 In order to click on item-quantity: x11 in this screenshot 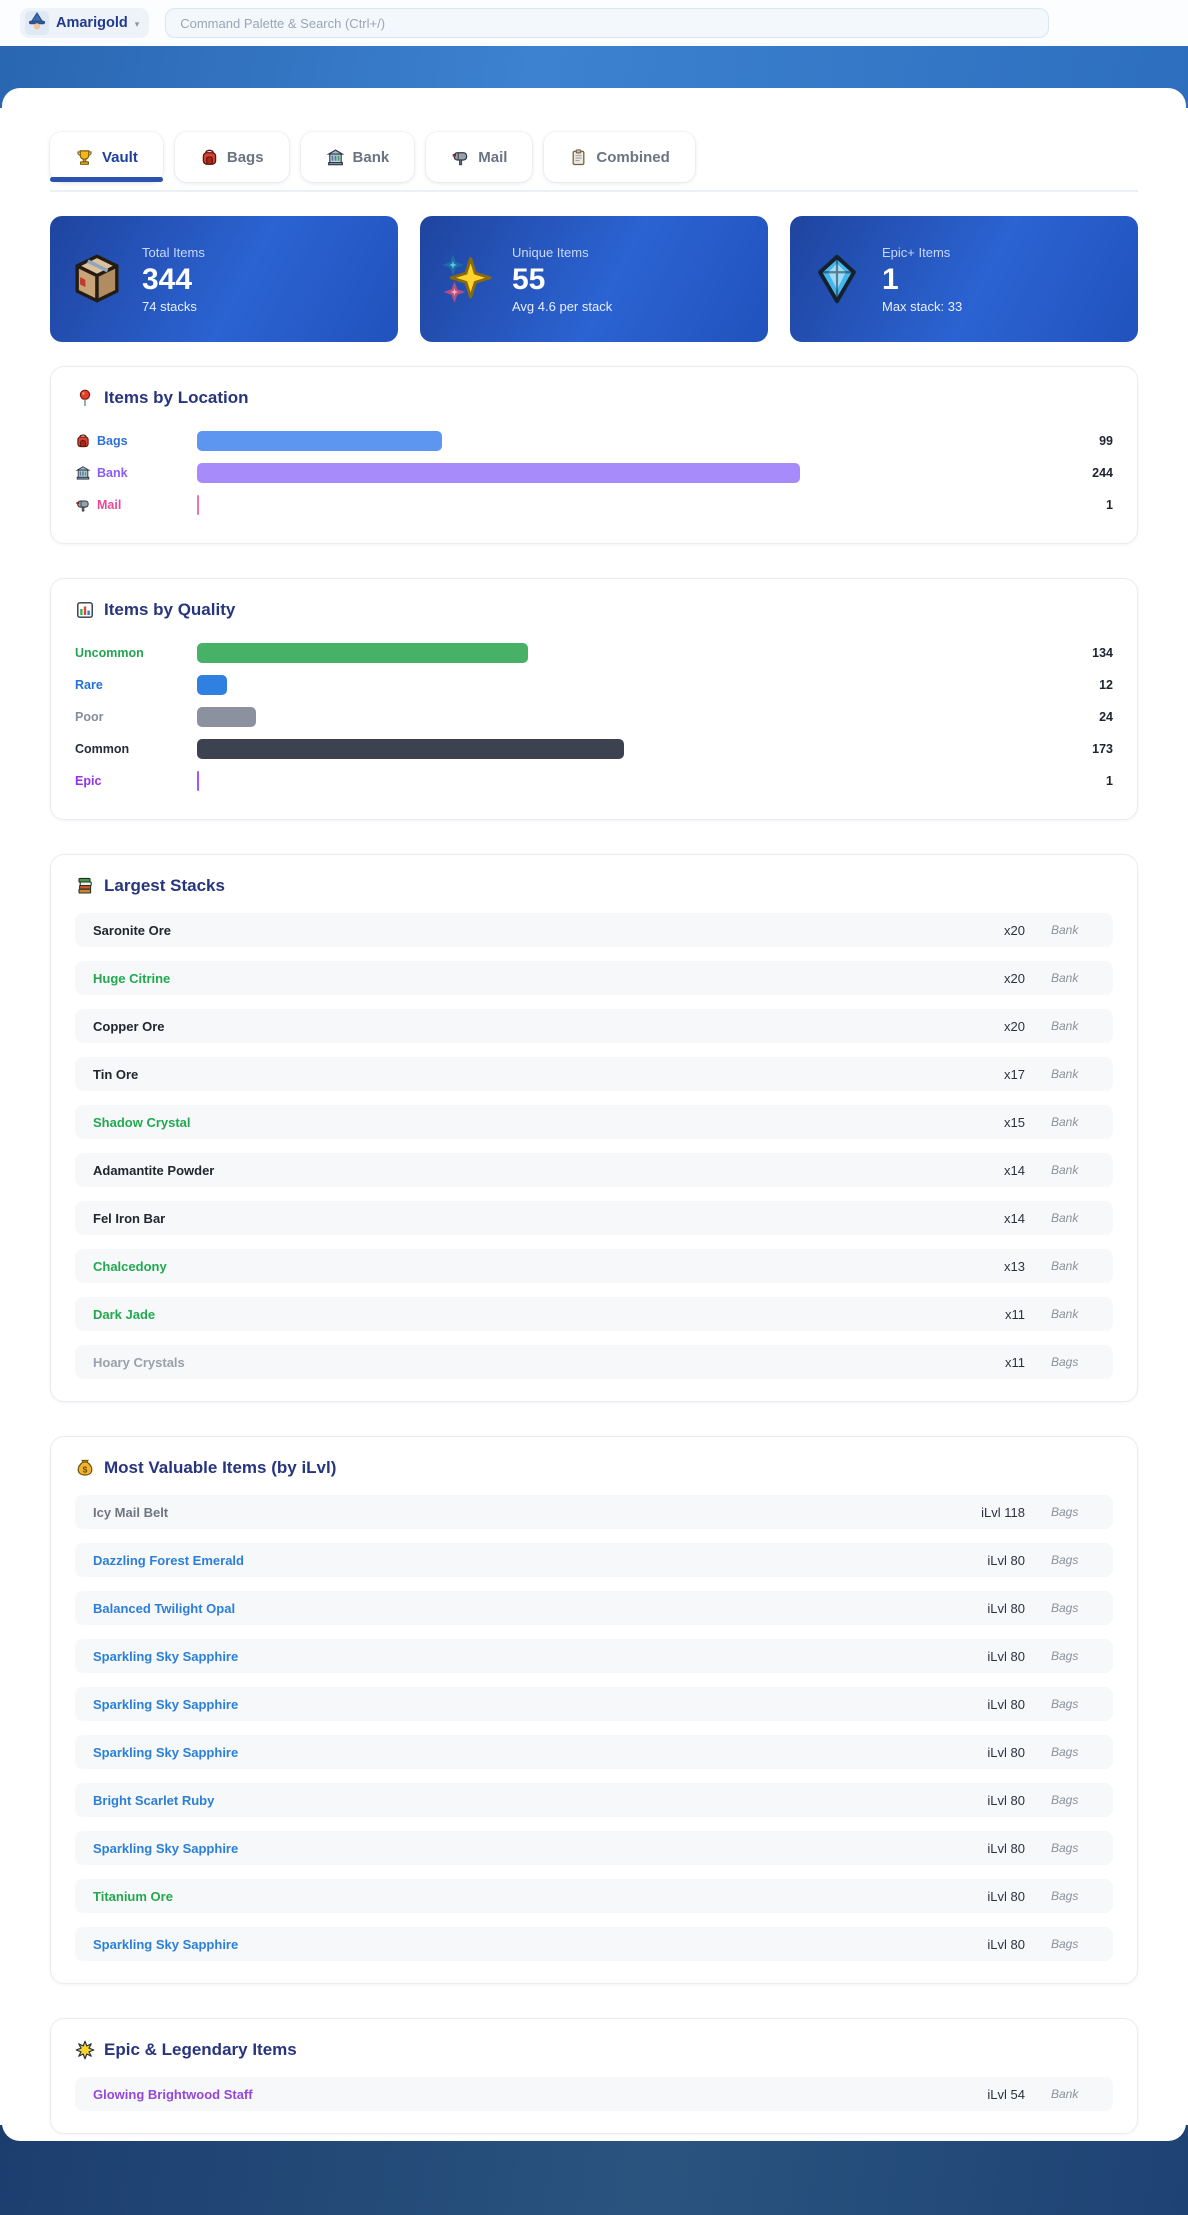, I will do `click(1015, 1314)`.